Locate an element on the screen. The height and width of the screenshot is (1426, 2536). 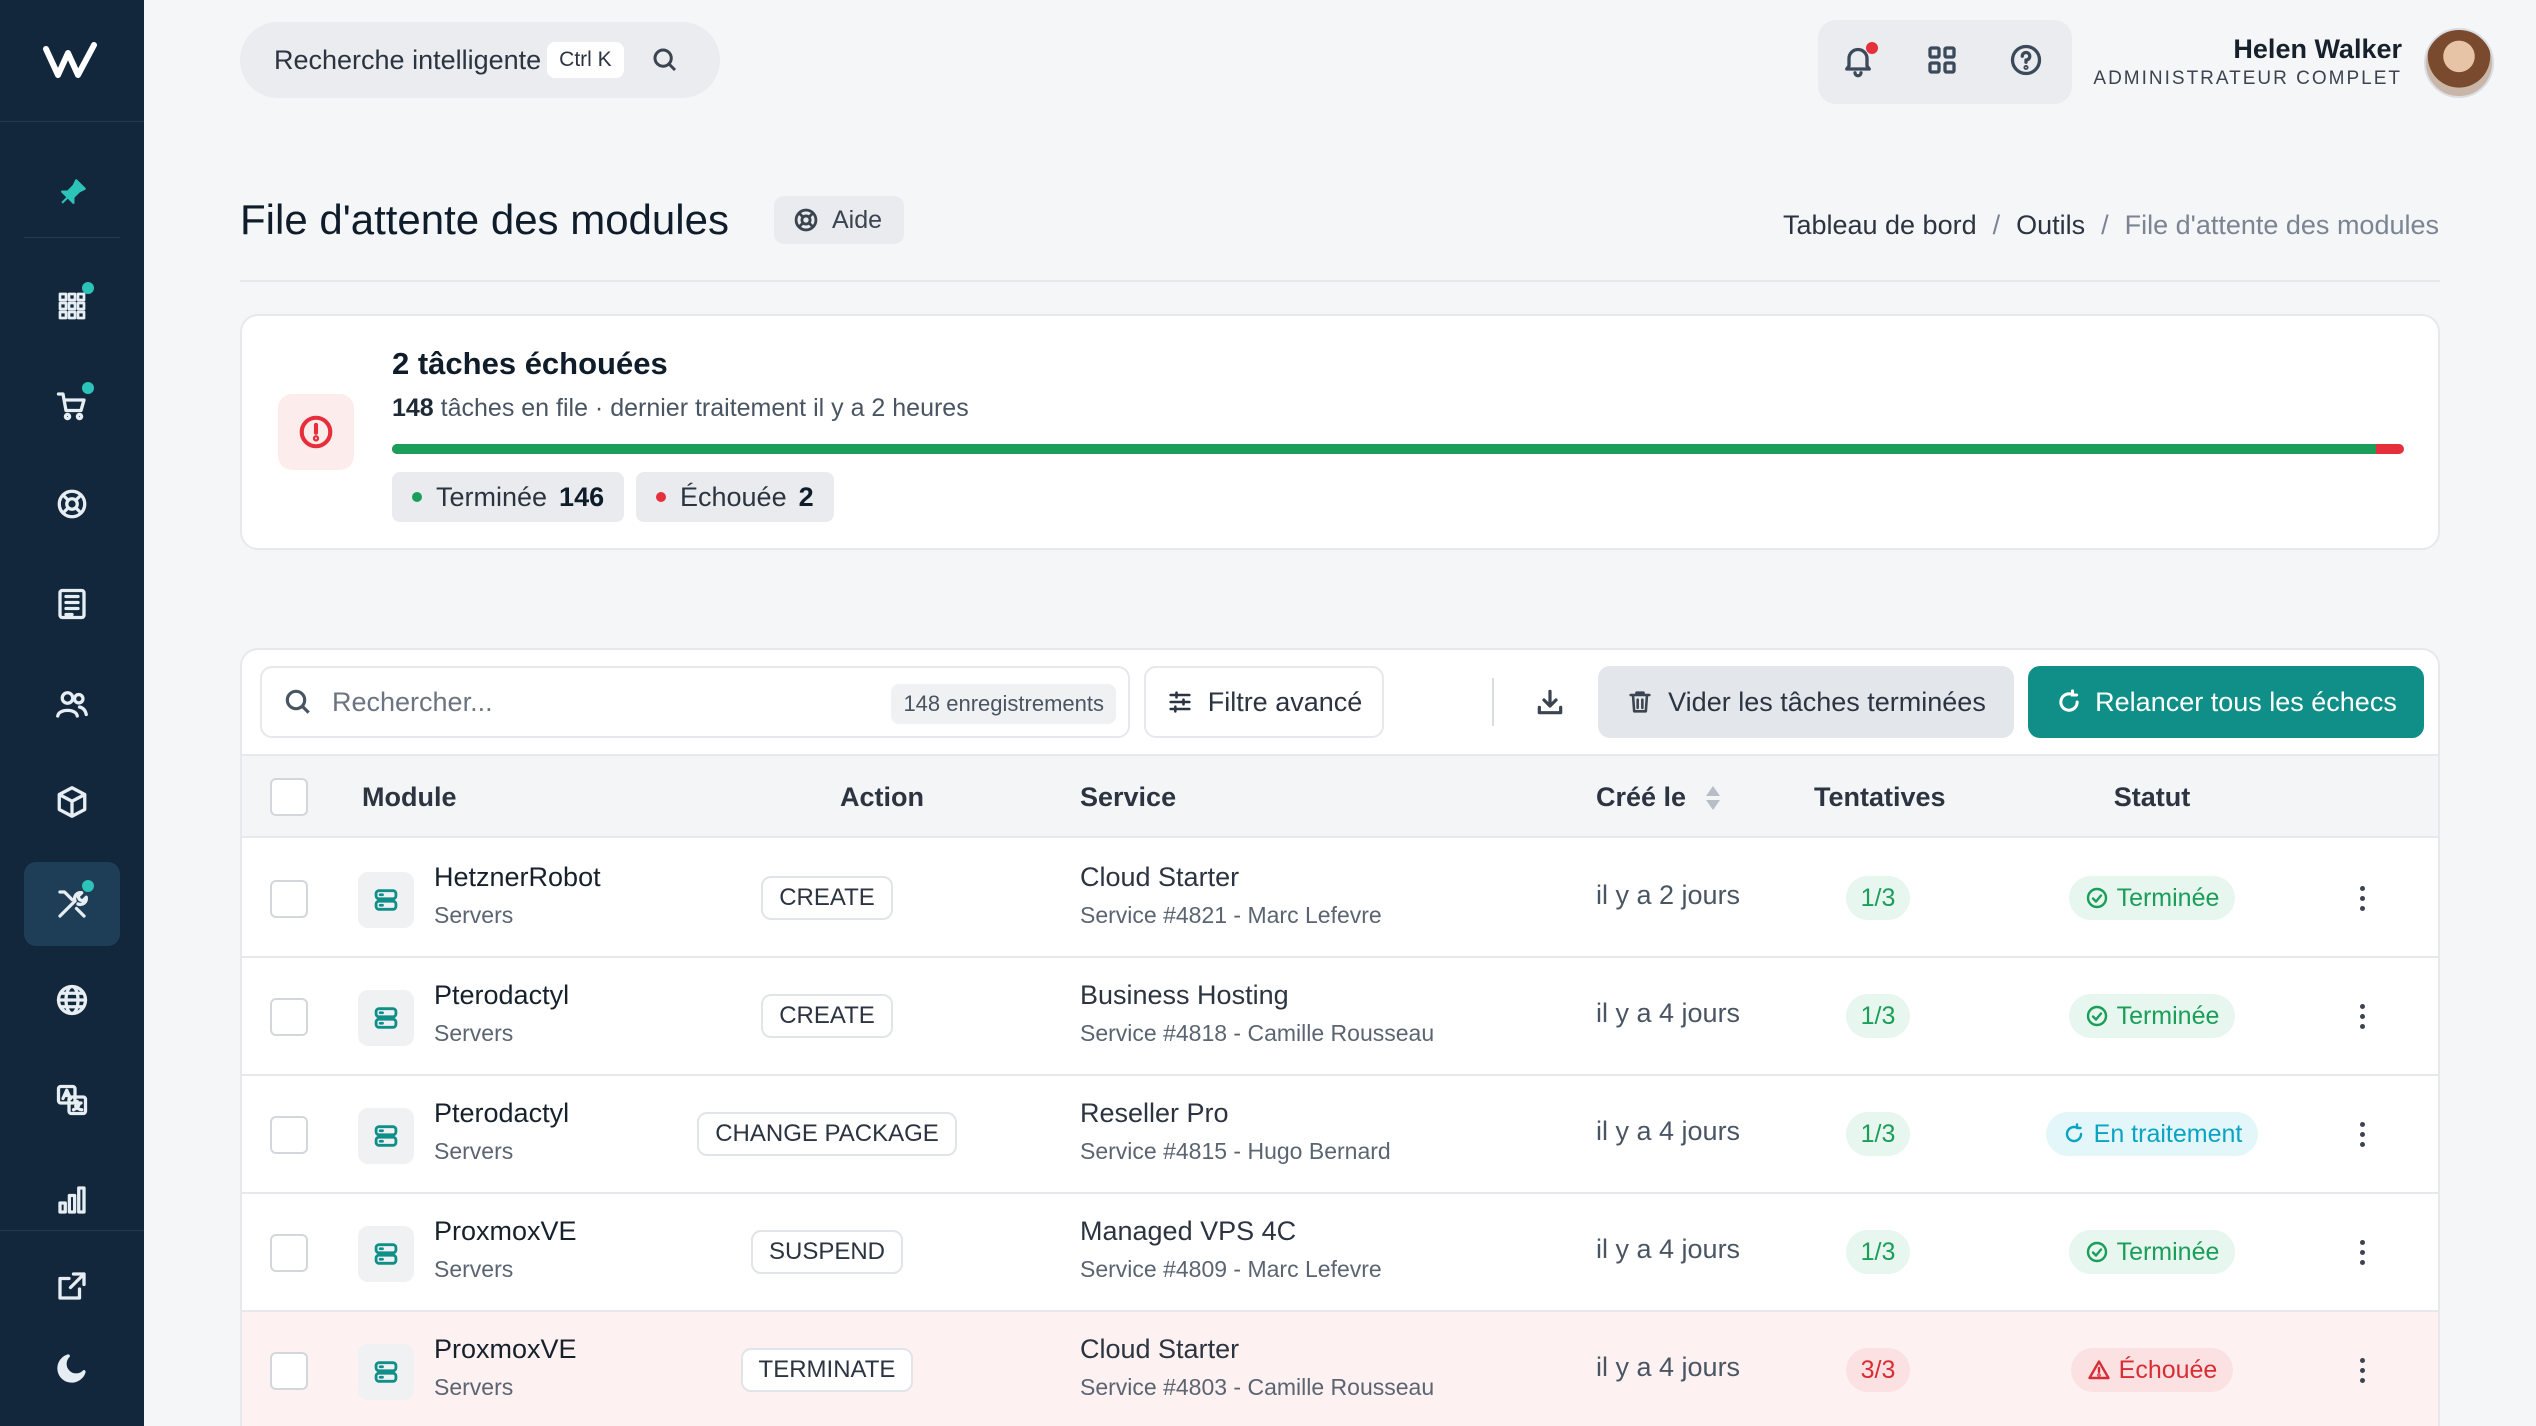
sidebar-item-external is located at coordinates (72, 1286).